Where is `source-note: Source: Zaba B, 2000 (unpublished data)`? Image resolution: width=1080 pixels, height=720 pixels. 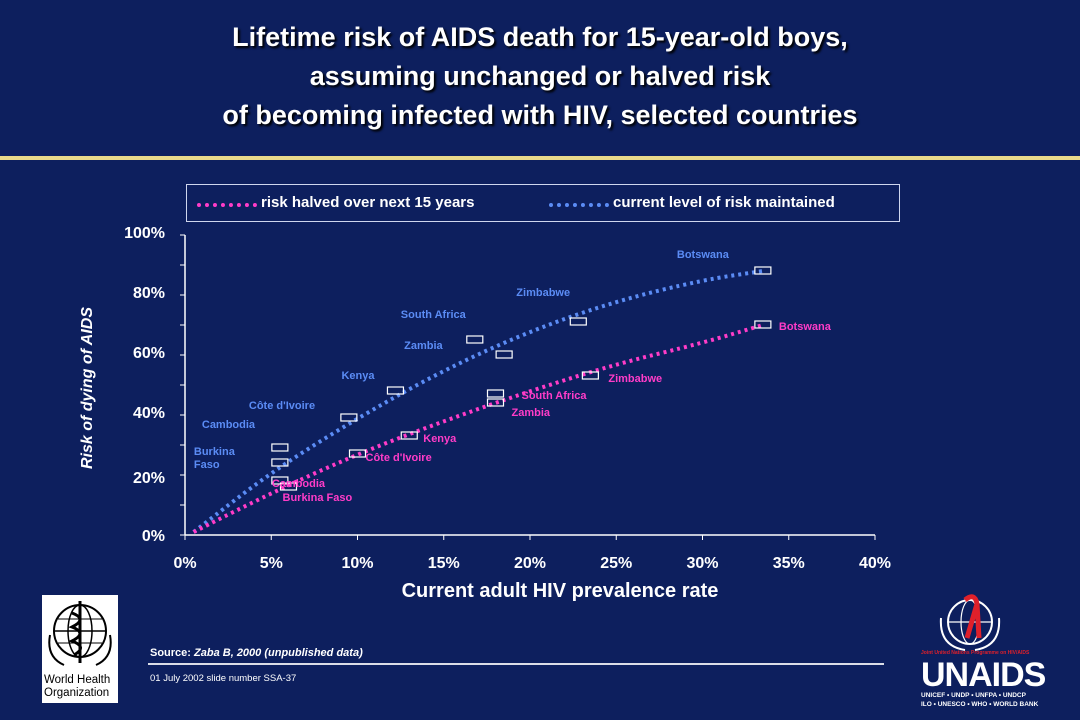 source-note: Source: Zaba B, 2000 (unpublished data) is located at coordinates (256, 653).